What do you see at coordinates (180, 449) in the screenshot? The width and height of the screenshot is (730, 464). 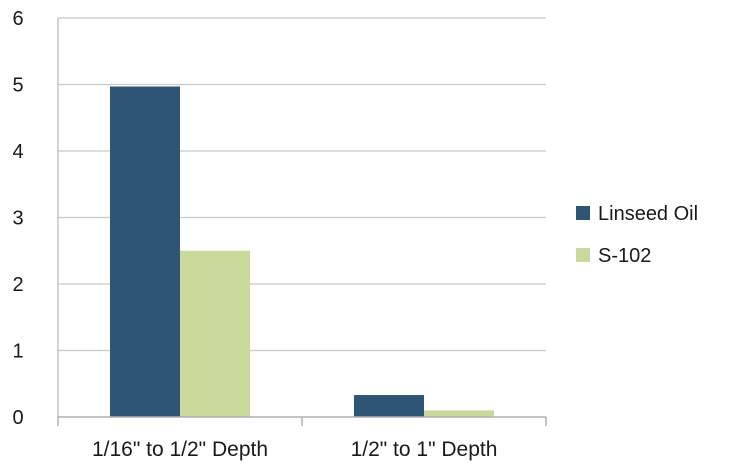 I see `x-category-label: 1/16" to 1/2" Depth` at bounding box center [180, 449].